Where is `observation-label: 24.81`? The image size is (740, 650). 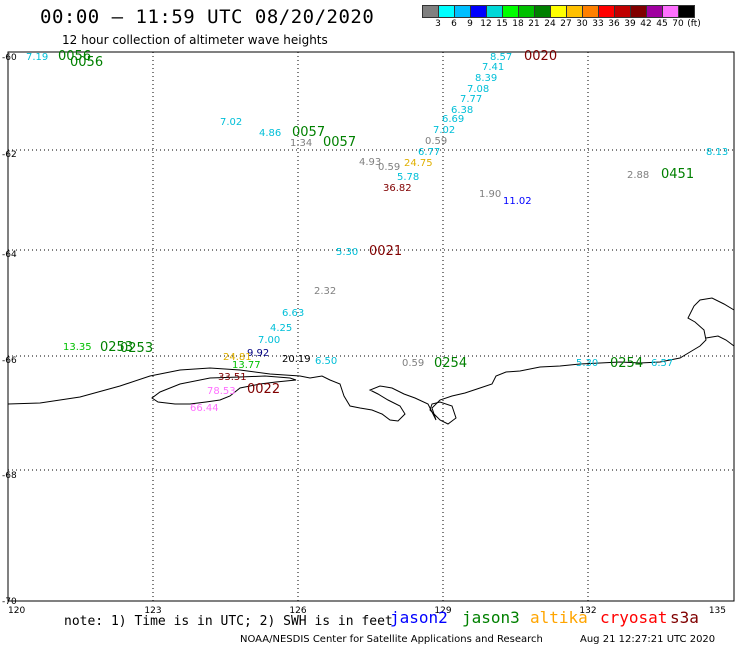
observation-label: 24.81 is located at coordinates (237, 357).